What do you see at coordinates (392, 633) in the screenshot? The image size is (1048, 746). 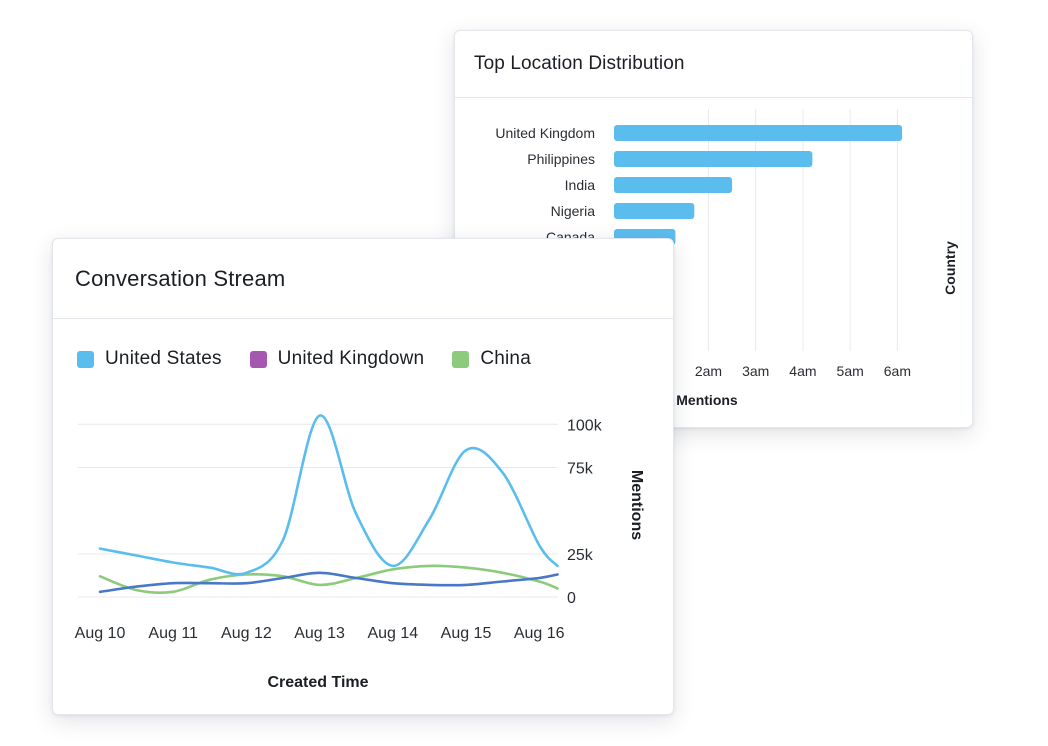 I see `line-x-tick-aug-14: Aug 14` at bounding box center [392, 633].